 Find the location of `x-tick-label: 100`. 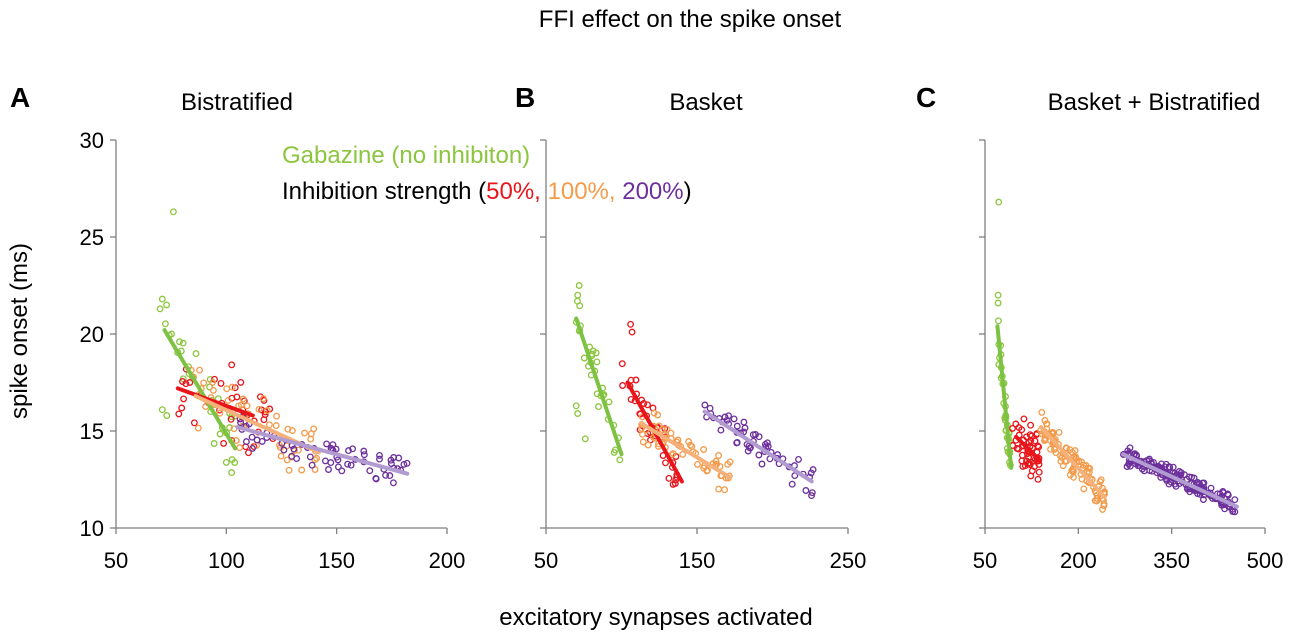

x-tick-label: 100 is located at coordinates (226, 560).